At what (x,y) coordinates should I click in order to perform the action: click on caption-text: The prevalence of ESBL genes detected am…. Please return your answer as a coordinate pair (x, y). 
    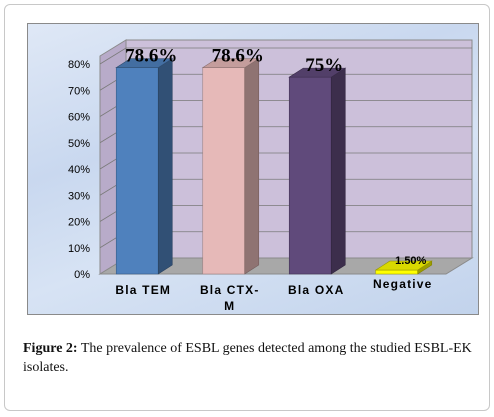
    Looking at the image, I should click on (247, 358).